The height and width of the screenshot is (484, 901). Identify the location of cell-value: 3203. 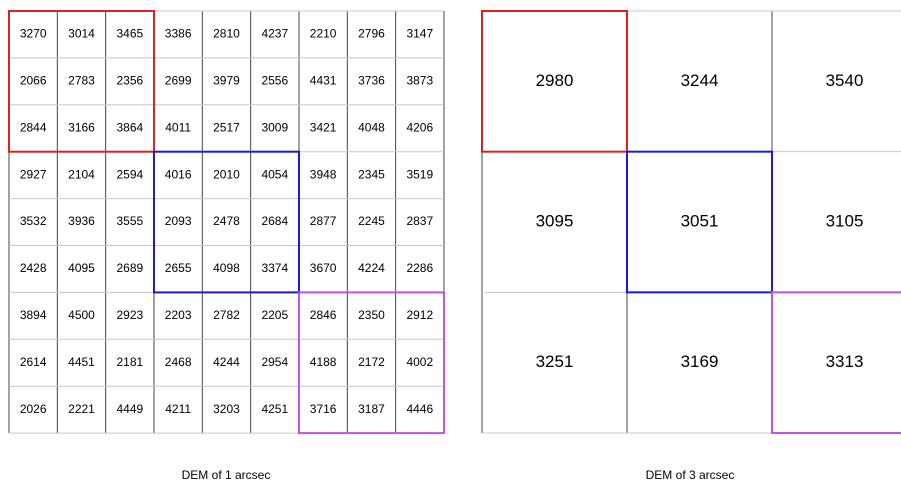
(226, 409).